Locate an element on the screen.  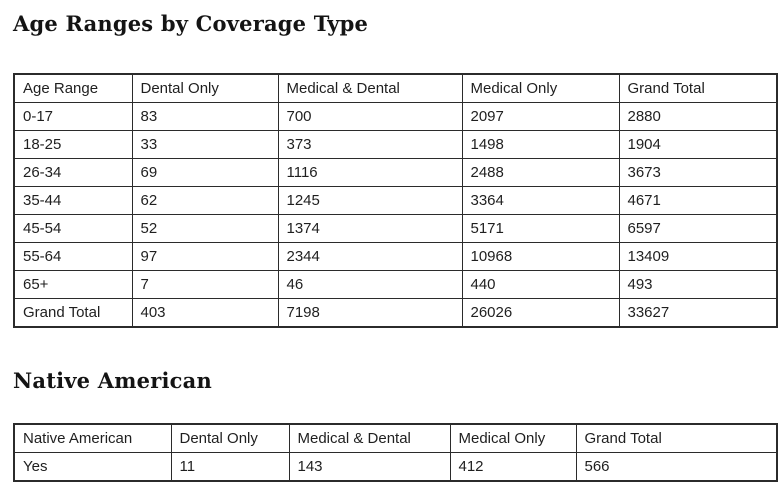
cell-native-american-yes: Yes is located at coordinates (92, 467).